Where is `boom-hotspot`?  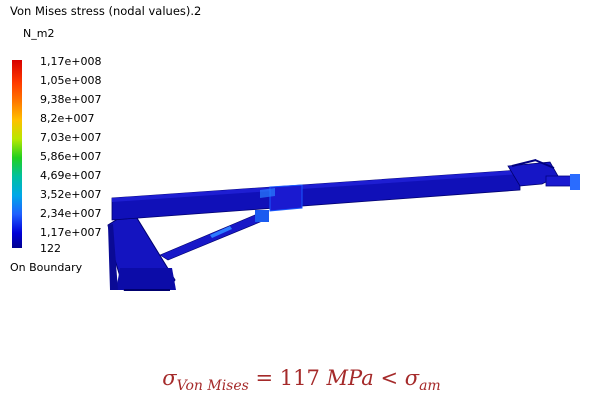
boom-hotspot is located at coordinates (267, 193).